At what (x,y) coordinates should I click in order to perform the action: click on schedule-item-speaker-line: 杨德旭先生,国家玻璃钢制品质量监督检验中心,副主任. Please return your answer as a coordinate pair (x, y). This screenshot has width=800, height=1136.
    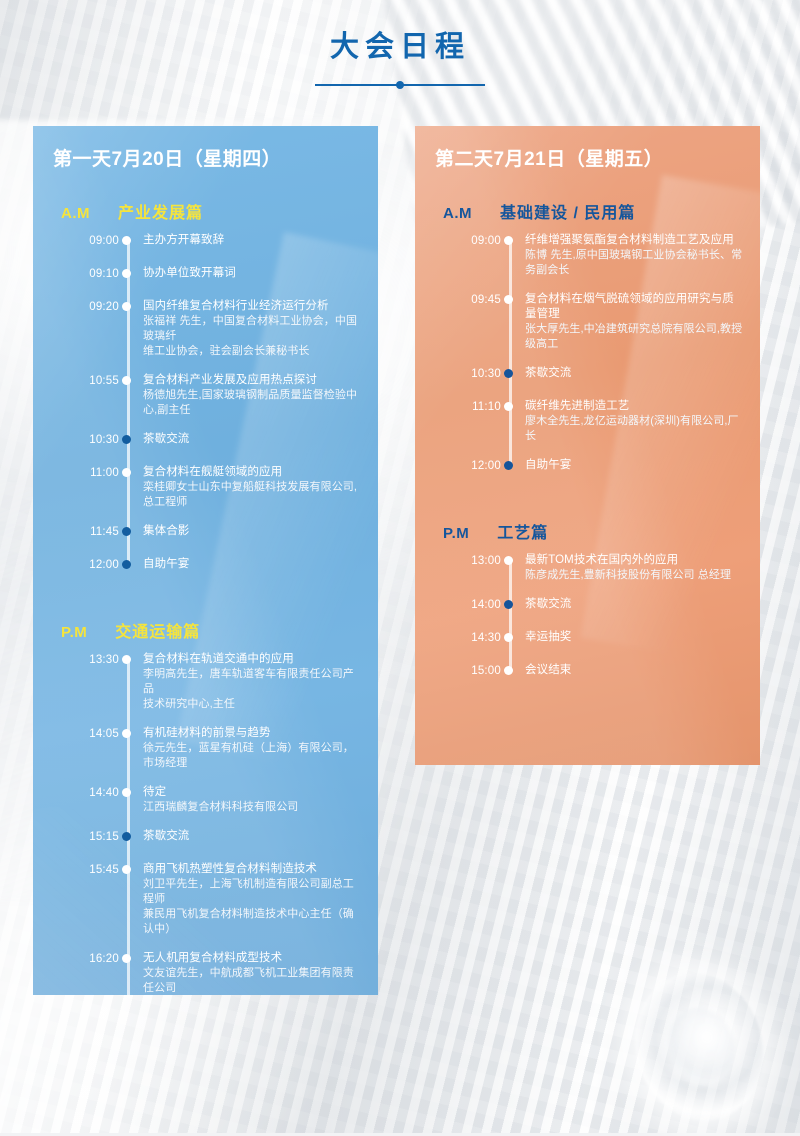
    Looking at the image, I should click on (250, 402).